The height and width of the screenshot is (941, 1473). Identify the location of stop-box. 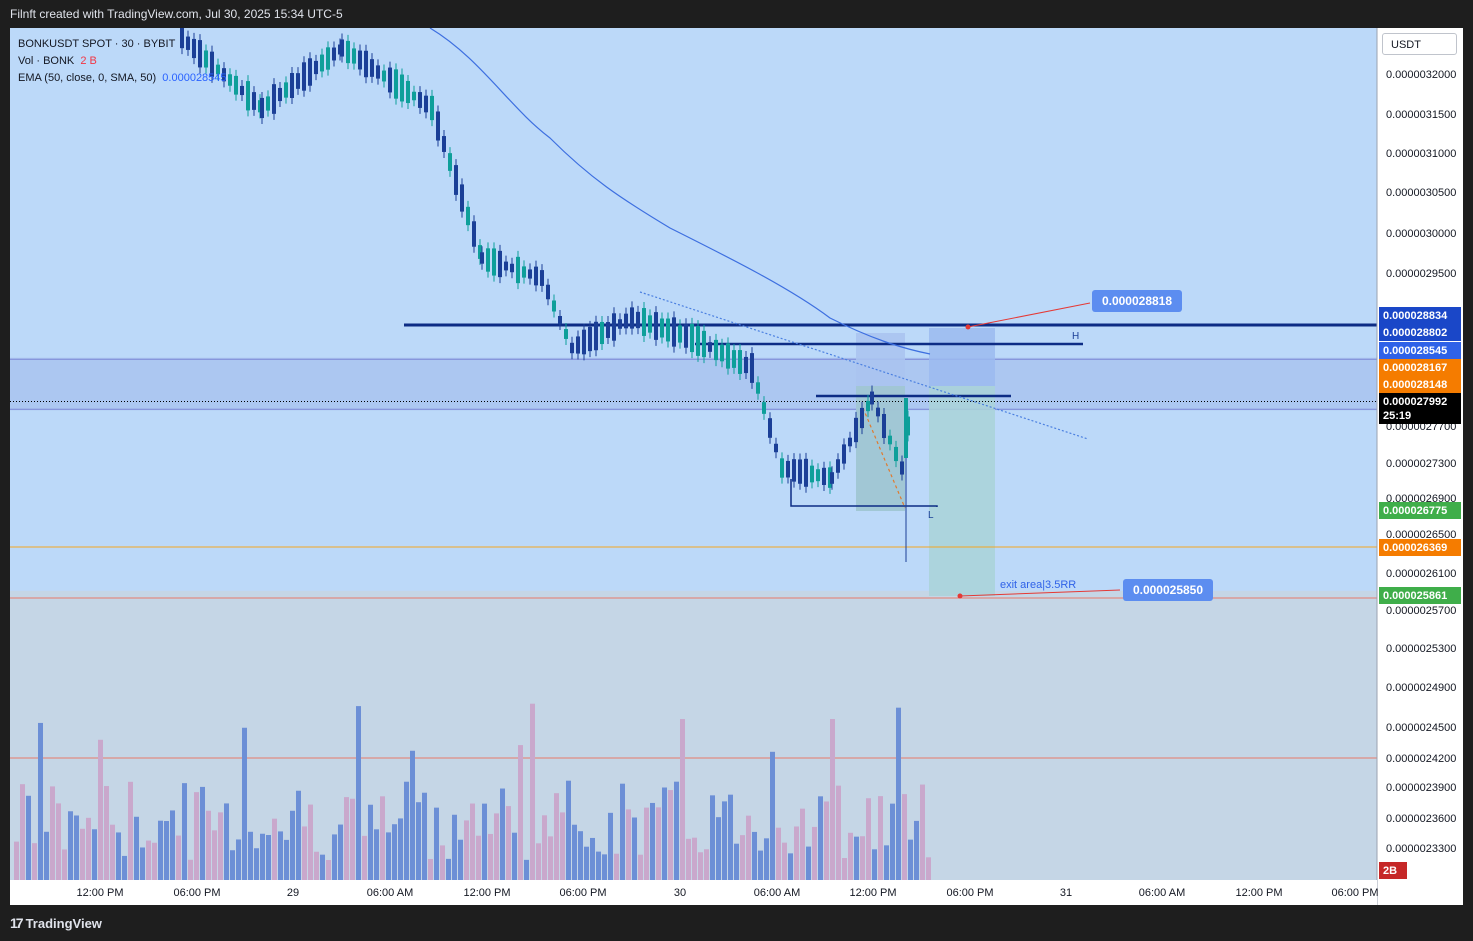
(962, 357).